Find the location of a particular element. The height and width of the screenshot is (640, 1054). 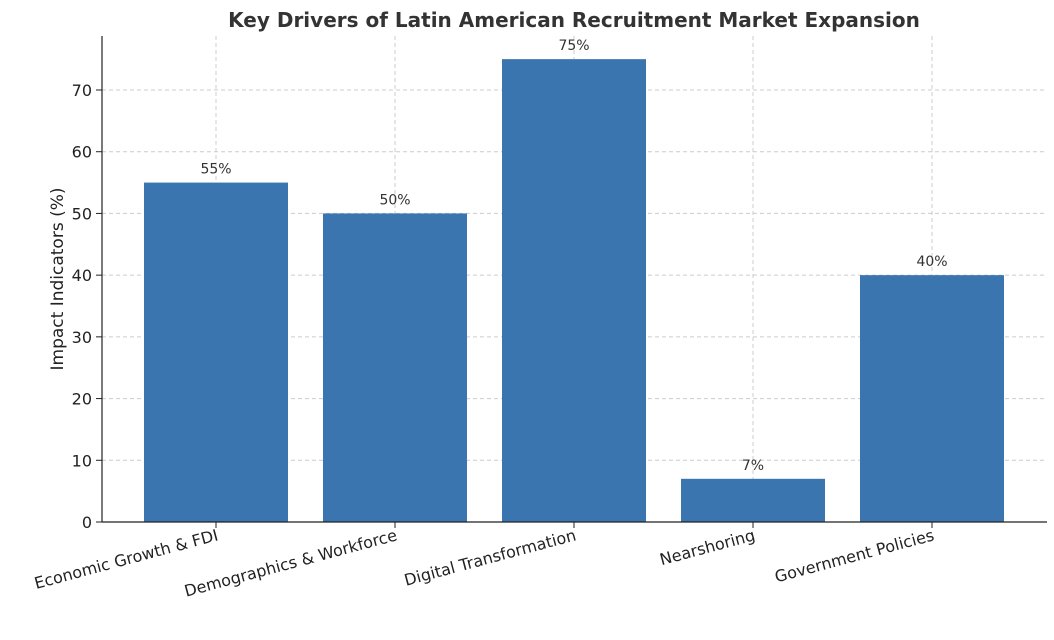

data-label: 55% is located at coordinates (215, 170).